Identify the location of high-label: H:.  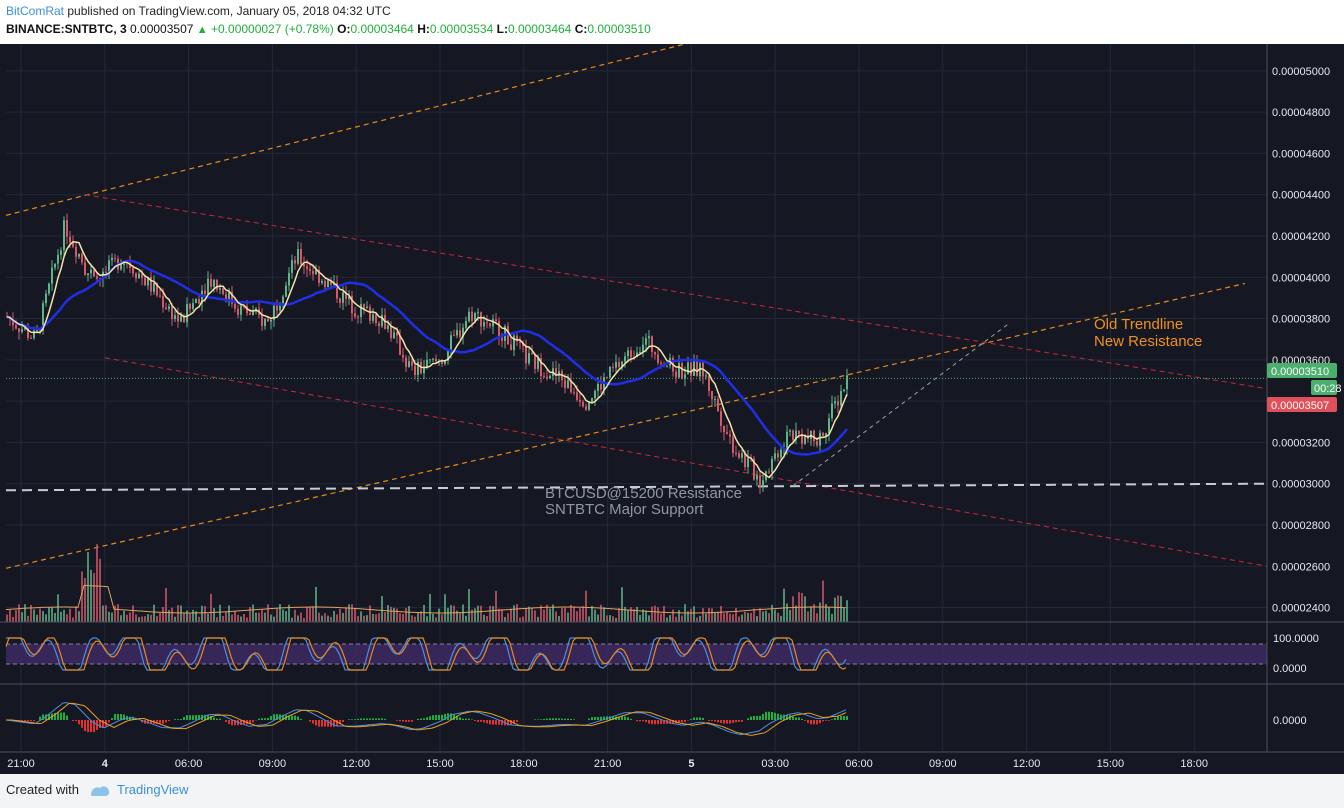
(423, 29).